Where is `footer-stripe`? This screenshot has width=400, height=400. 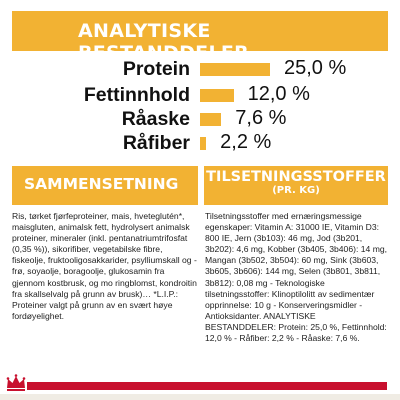 footer-stripe is located at coordinates (200, 397).